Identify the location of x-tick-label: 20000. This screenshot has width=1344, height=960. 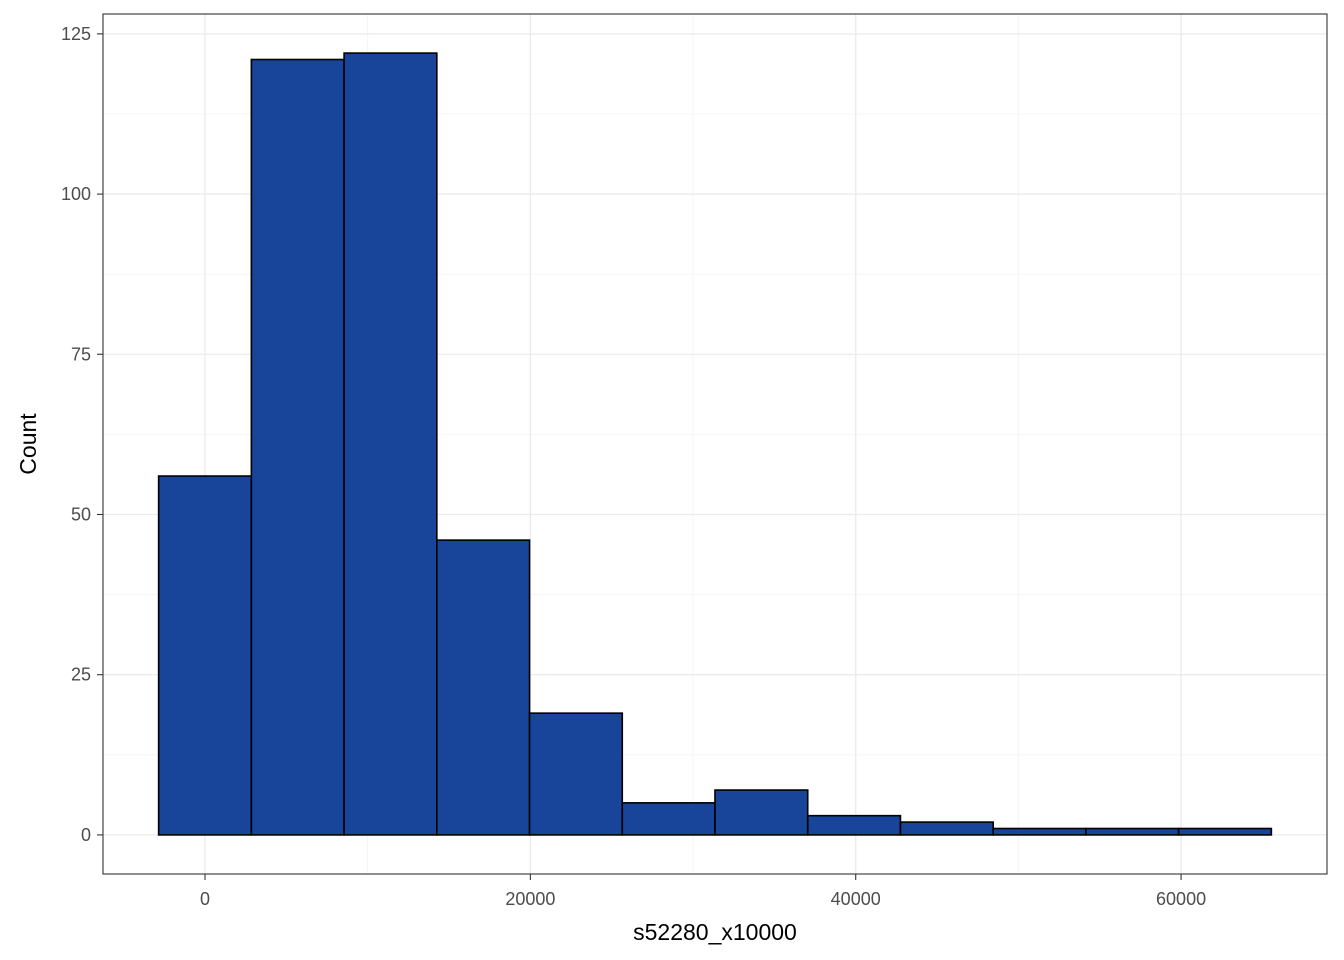
(530, 899).